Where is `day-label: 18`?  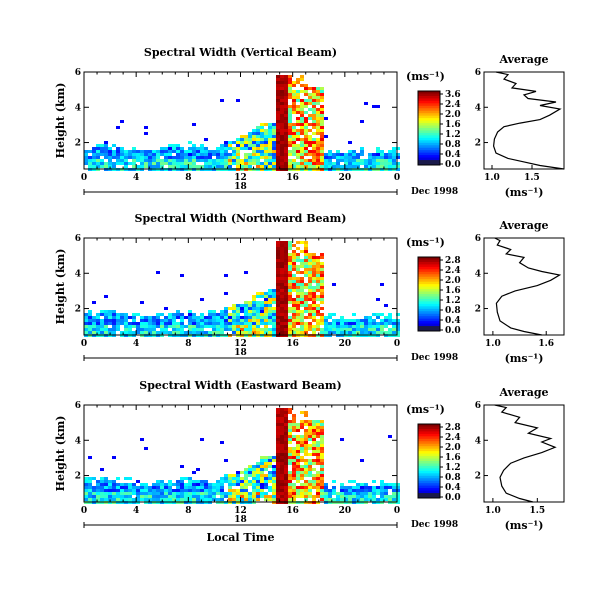 day-label: 18 is located at coordinates (240, 353).